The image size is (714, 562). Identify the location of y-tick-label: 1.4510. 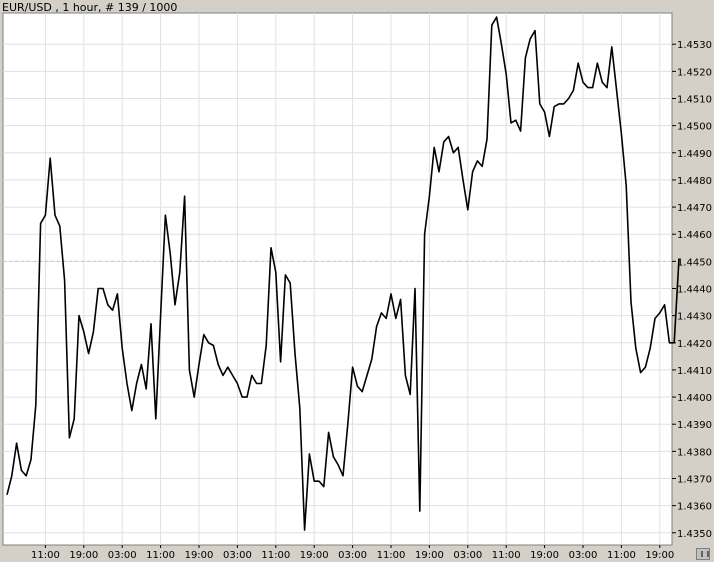
(694, 100).